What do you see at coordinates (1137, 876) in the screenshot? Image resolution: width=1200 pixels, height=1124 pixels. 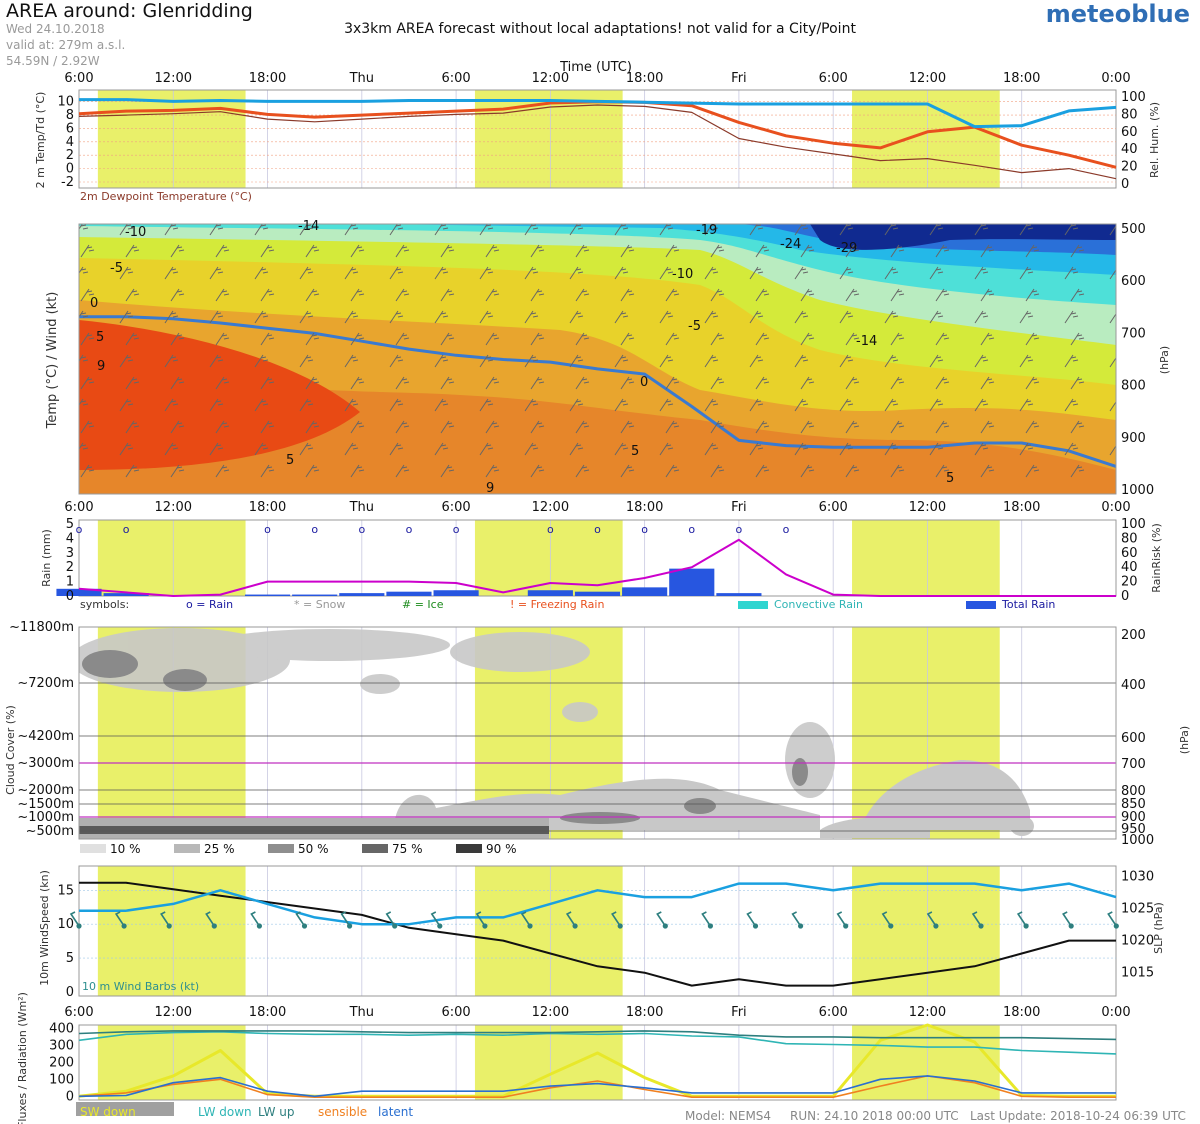 I see `slp-tick: 1030` at bounding box center [1137, 876].